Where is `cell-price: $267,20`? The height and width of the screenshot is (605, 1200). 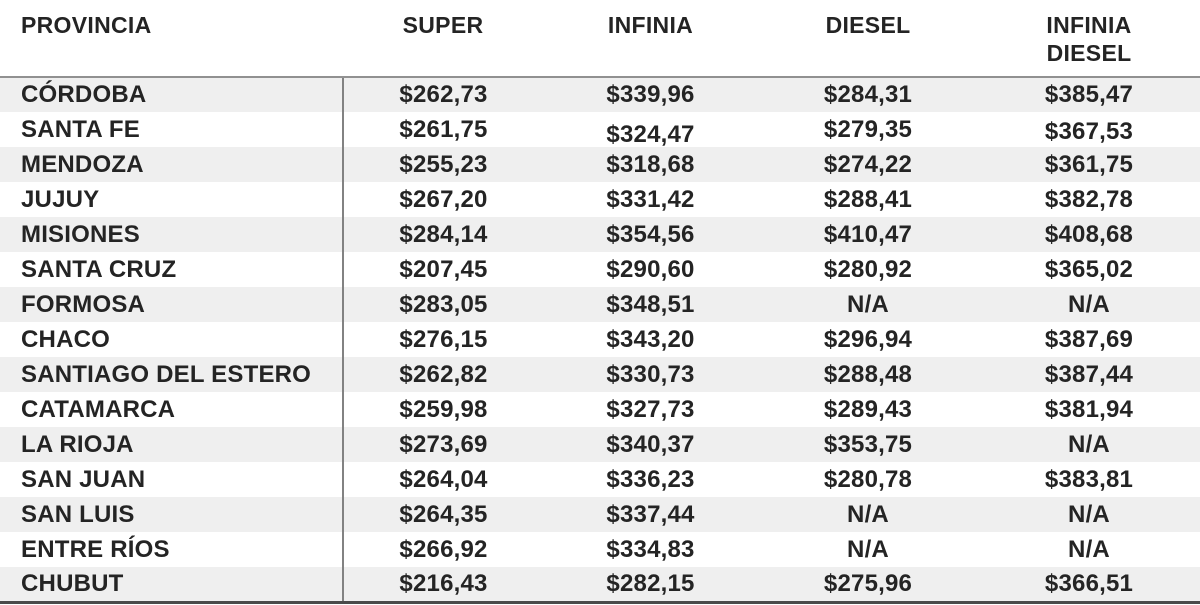
cell-price: $267,20 is located at coordinates (443, 199).